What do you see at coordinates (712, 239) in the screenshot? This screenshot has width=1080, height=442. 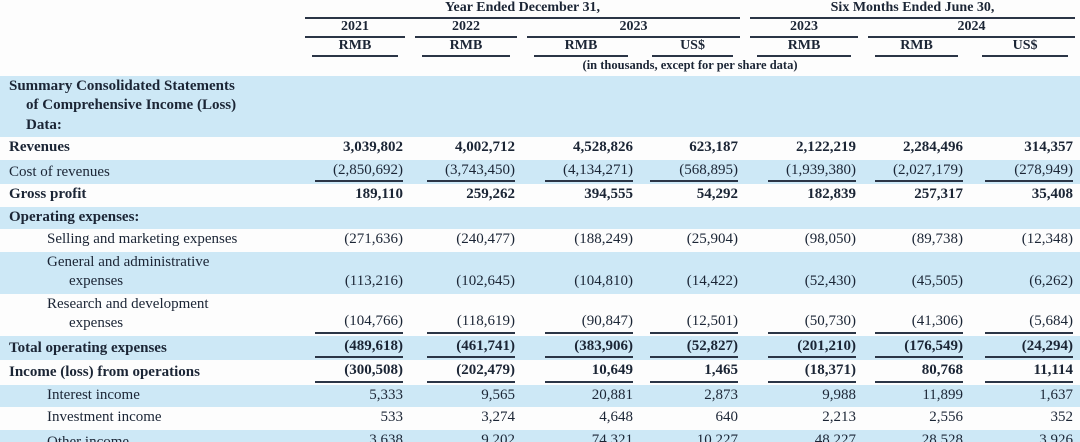 I see `value-cell: (25,904)` at bounding box center [712, 239].